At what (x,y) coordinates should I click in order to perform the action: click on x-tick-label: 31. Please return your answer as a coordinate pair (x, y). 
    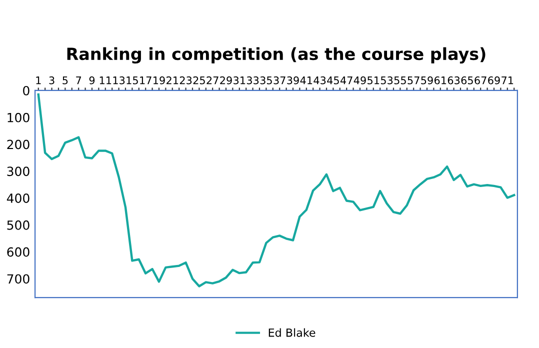
    Looking at the image, I should click on (240, 80).